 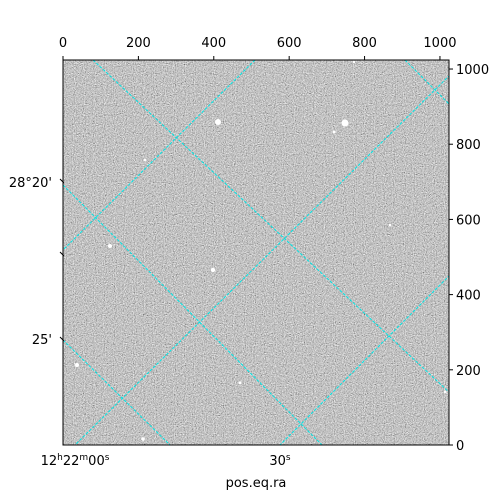 What do you see at coordinates (49, 461) in the screenshot?
I see `ra-tick-part: 12` at bounding box center [49, 461].